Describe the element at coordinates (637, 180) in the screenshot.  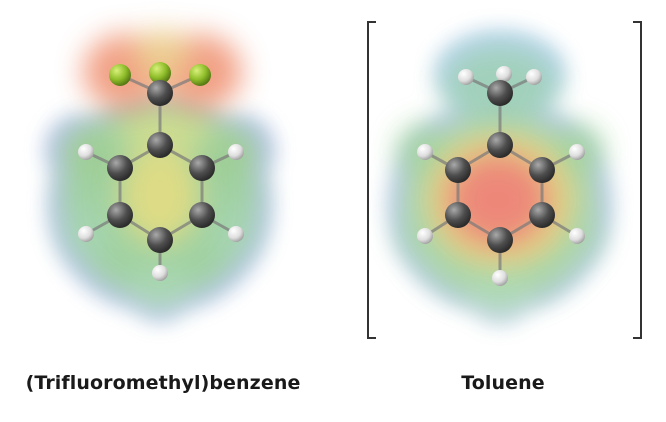
I see `right-bracket` at that location.